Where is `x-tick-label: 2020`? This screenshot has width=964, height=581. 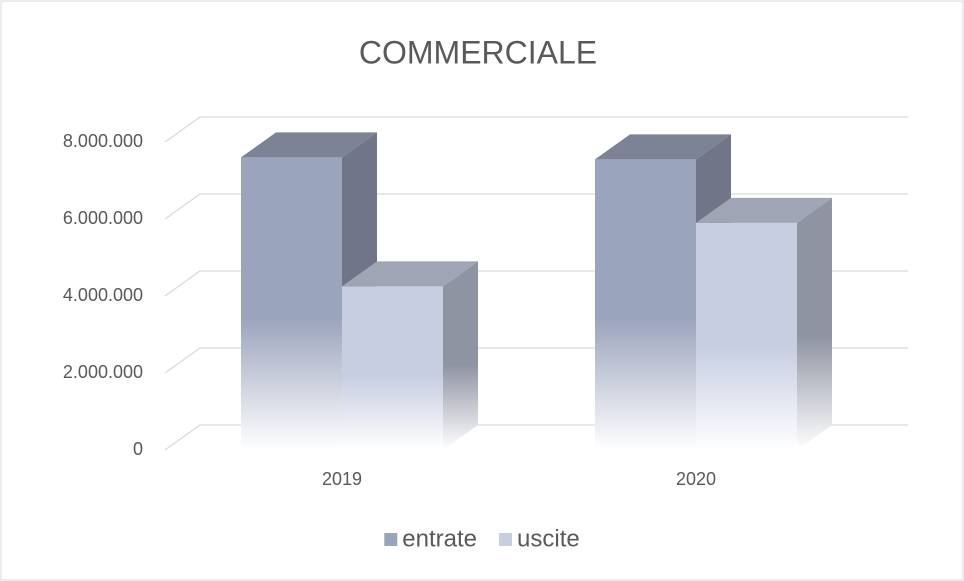
x-tick-label: 2020 is located at coordinates (696, 479).